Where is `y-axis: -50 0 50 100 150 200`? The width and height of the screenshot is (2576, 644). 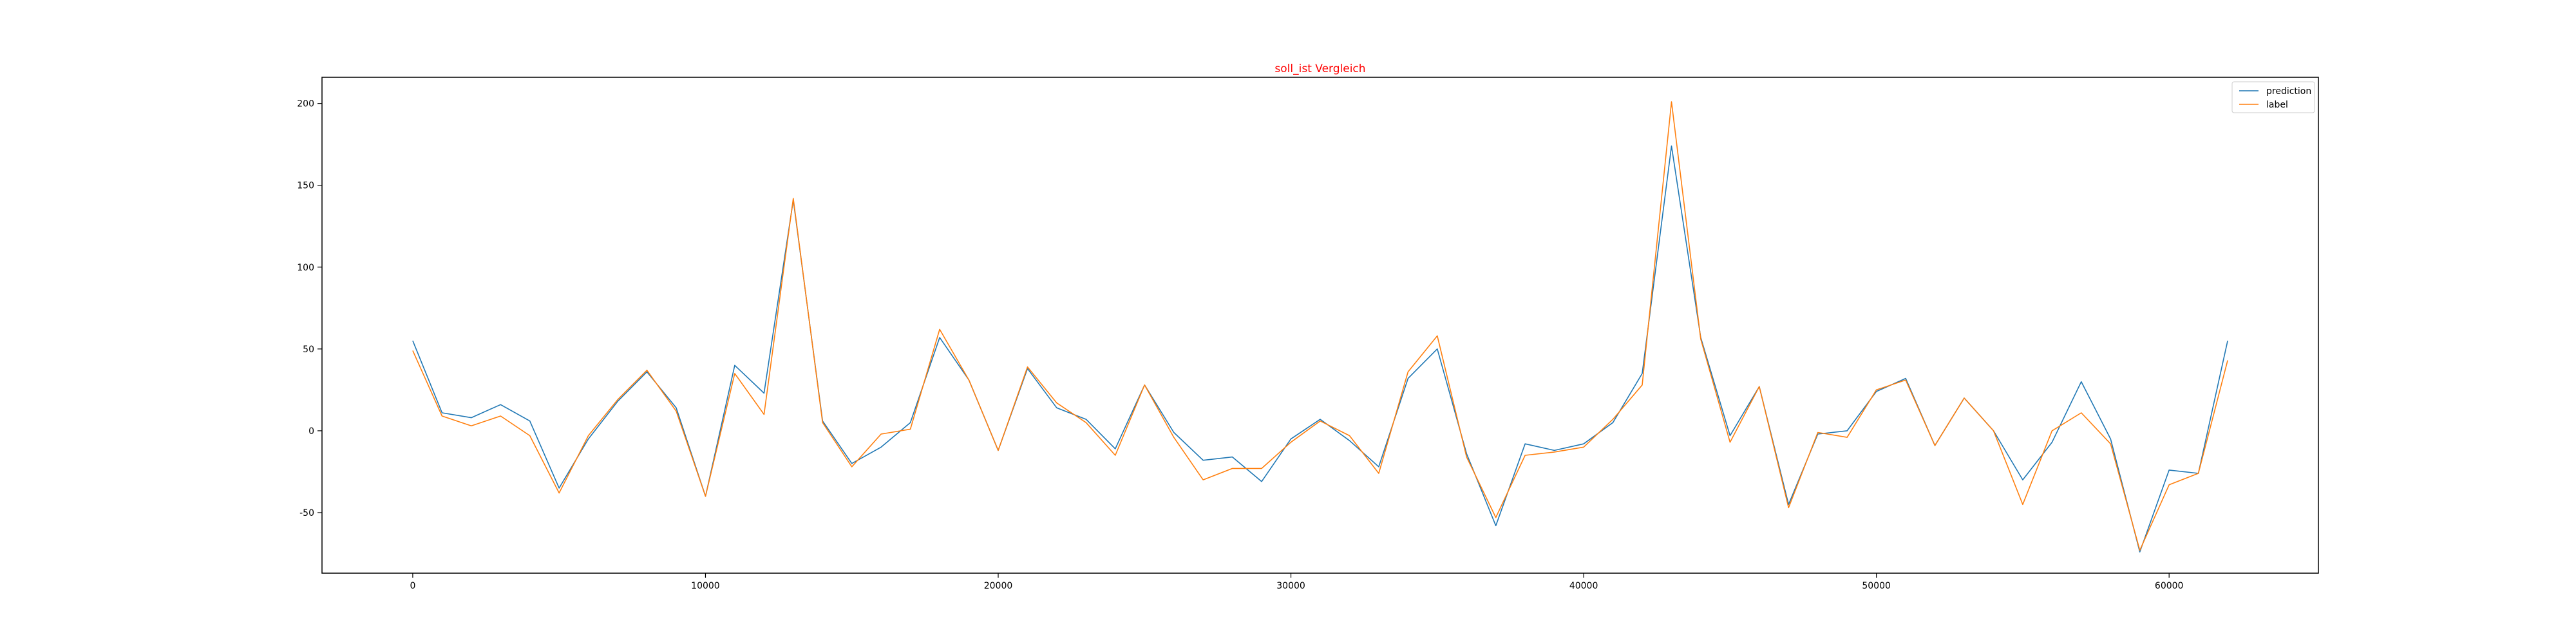
y-axis: -50 0 50 100 150 200 is located at coordinates (309, 309).